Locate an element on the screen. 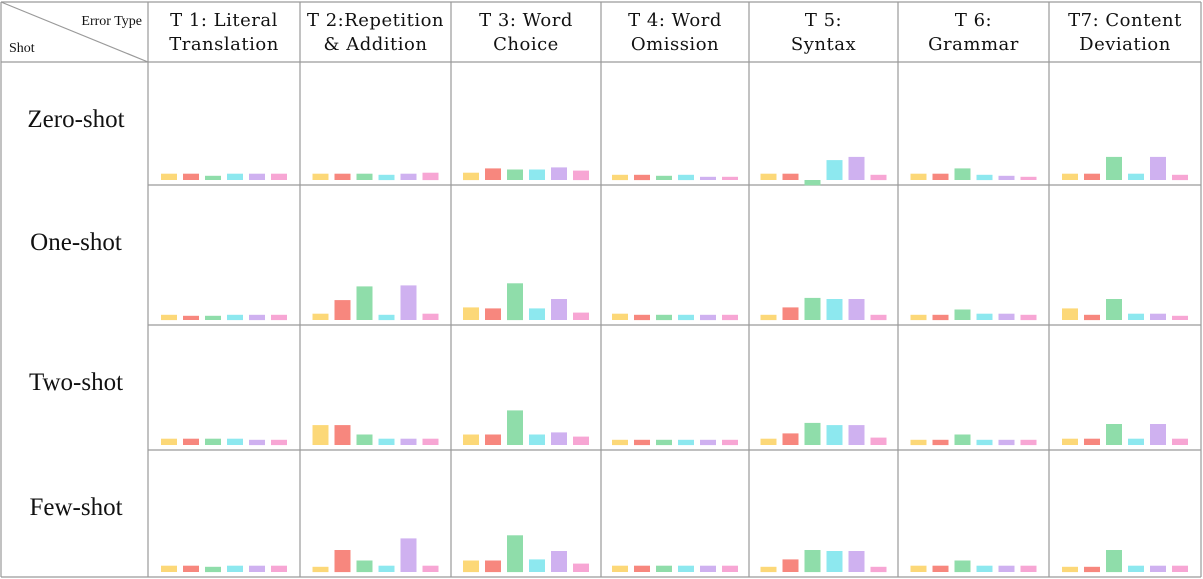 This screenshot has width=1203, height=579. row-label-one-shot: One-shot is located at coordinates (76, 242).